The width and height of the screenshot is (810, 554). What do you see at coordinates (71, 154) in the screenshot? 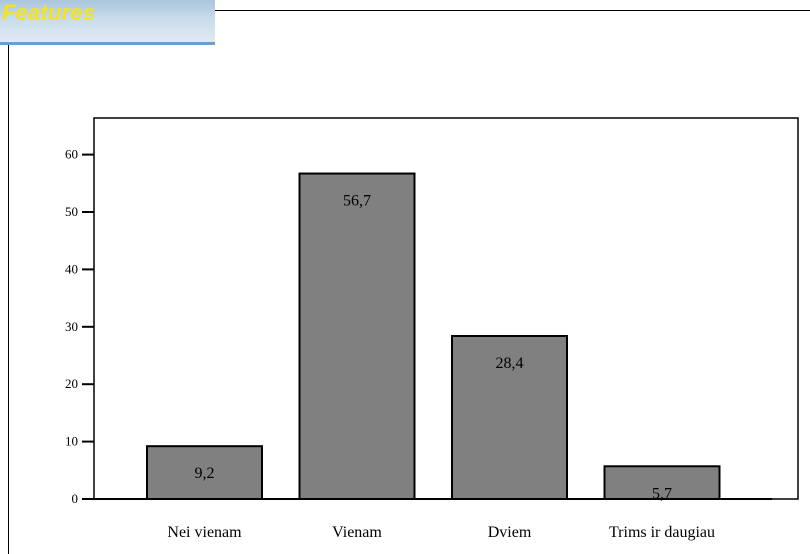
I see `y-tick-label: 60` at bounding box center [71, 154].